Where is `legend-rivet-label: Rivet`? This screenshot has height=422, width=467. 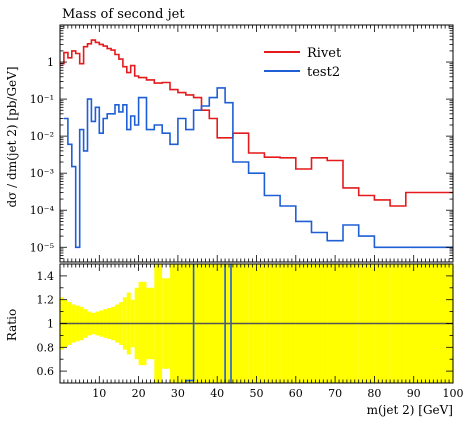
legend-rivet-label: Rivet is located at coordinates (324, 53).